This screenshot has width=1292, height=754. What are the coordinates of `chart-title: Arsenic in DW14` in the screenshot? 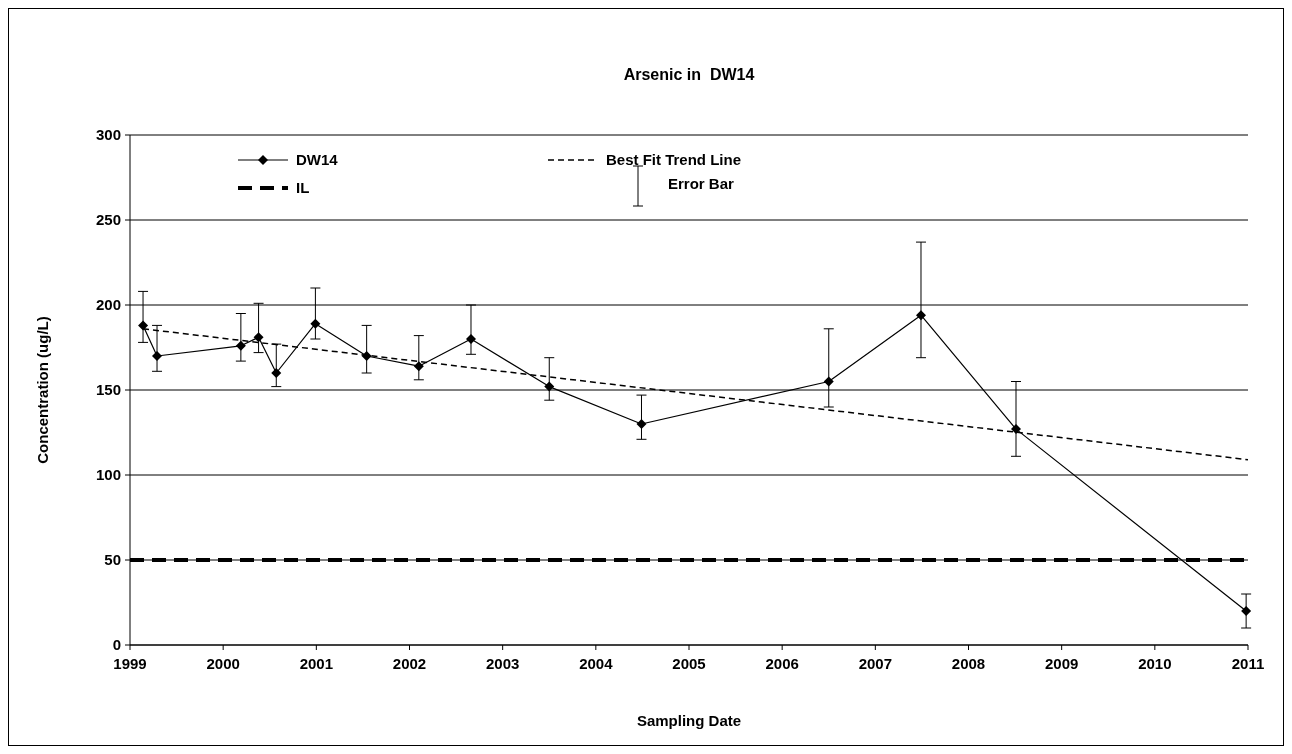 It's located at (689, 74).